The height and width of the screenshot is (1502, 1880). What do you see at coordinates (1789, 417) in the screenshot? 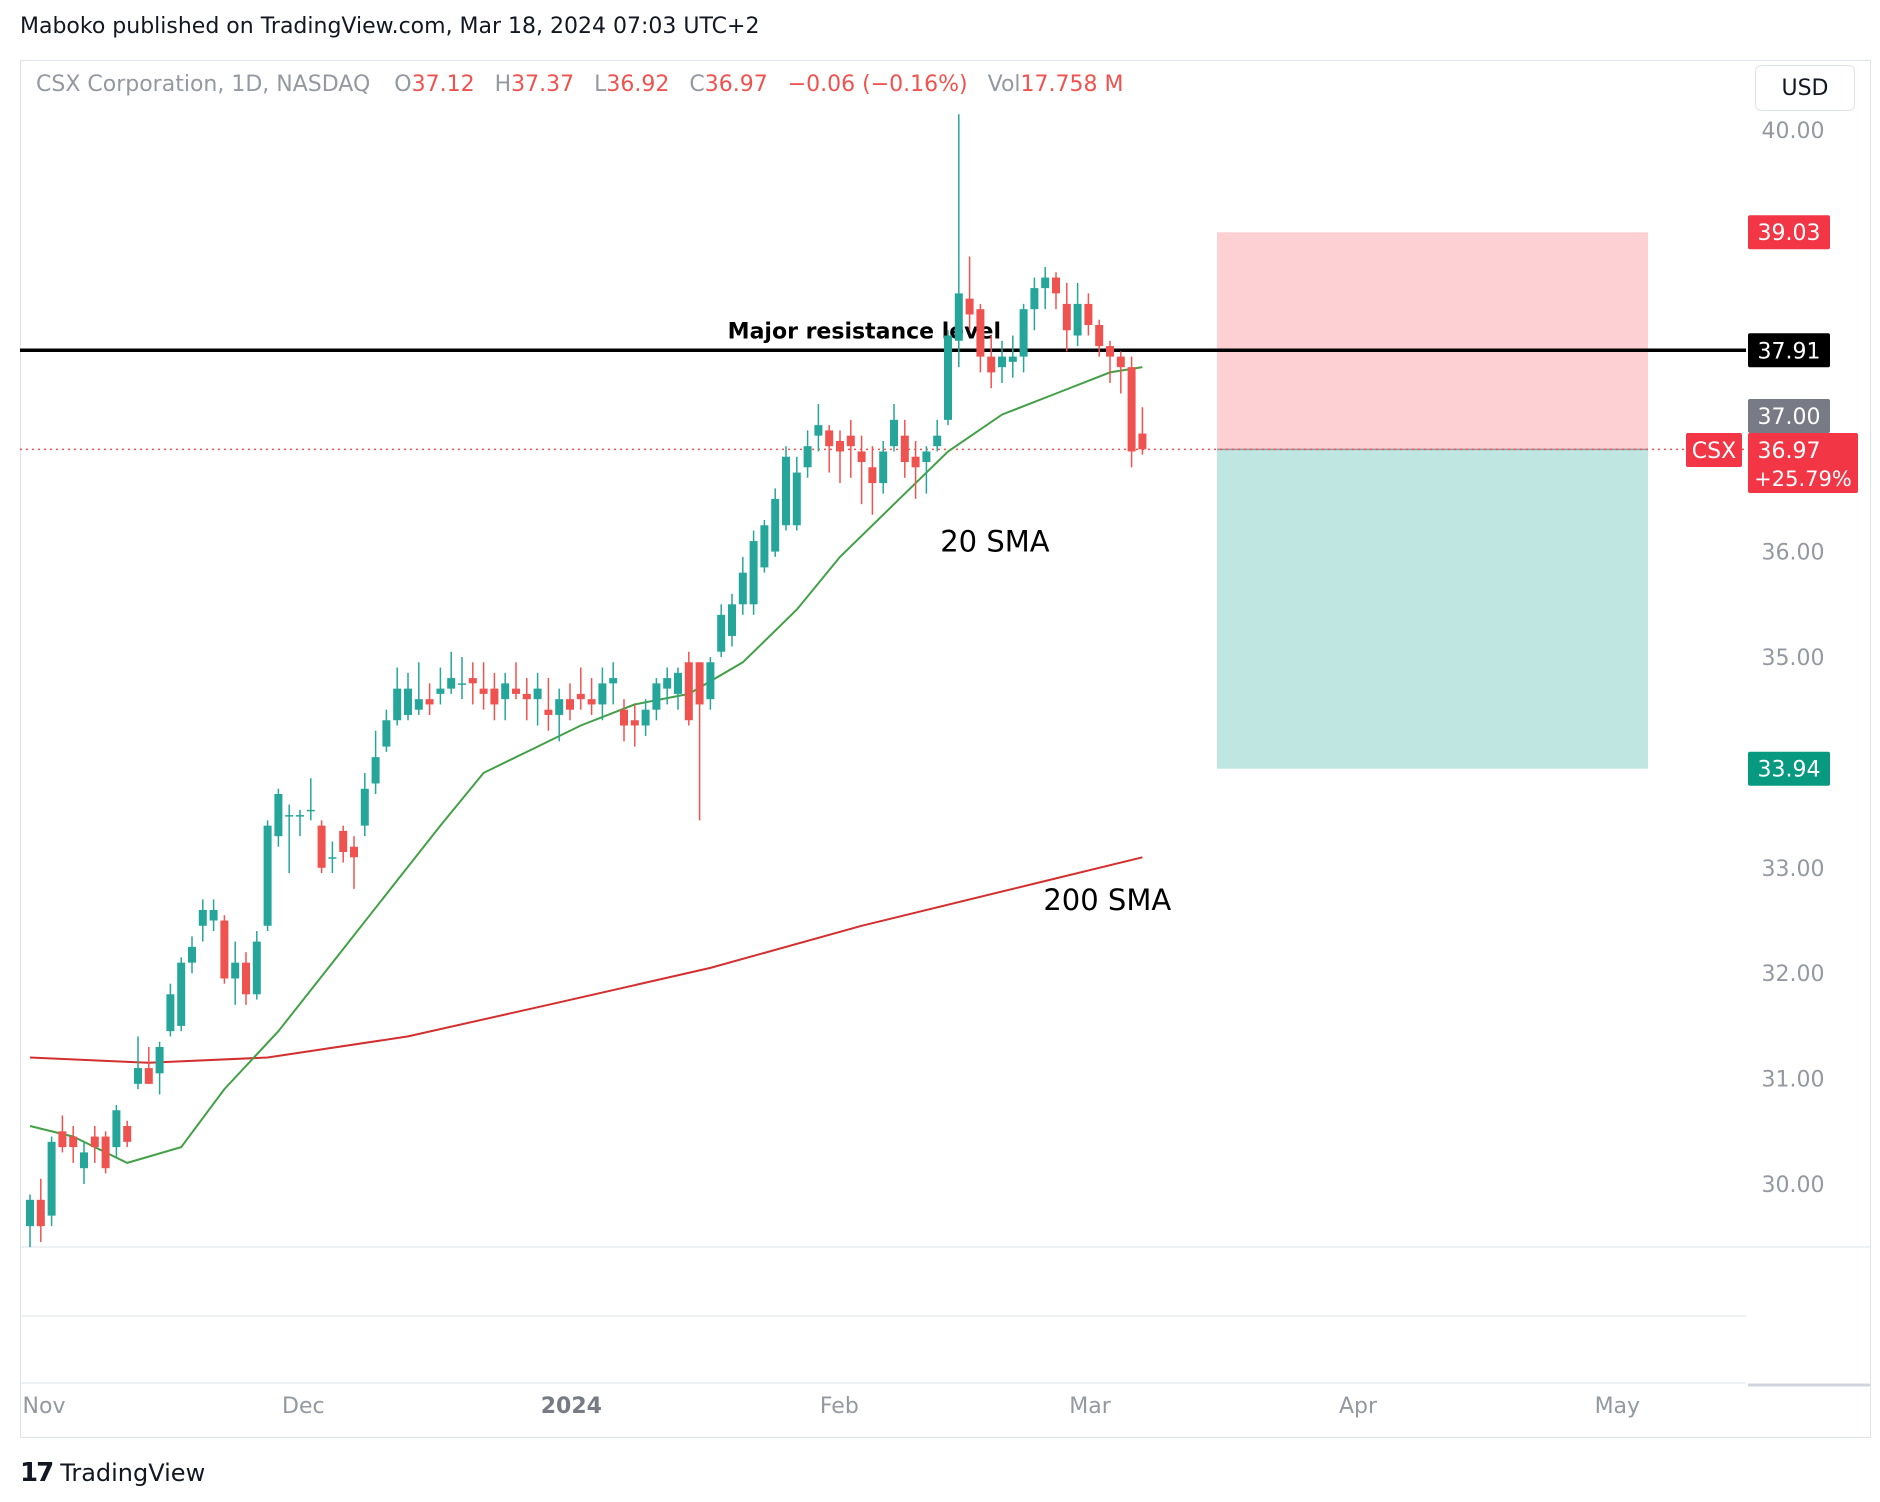
I see `prev-close-label: 37.00` at bounding box center [1789, 417].